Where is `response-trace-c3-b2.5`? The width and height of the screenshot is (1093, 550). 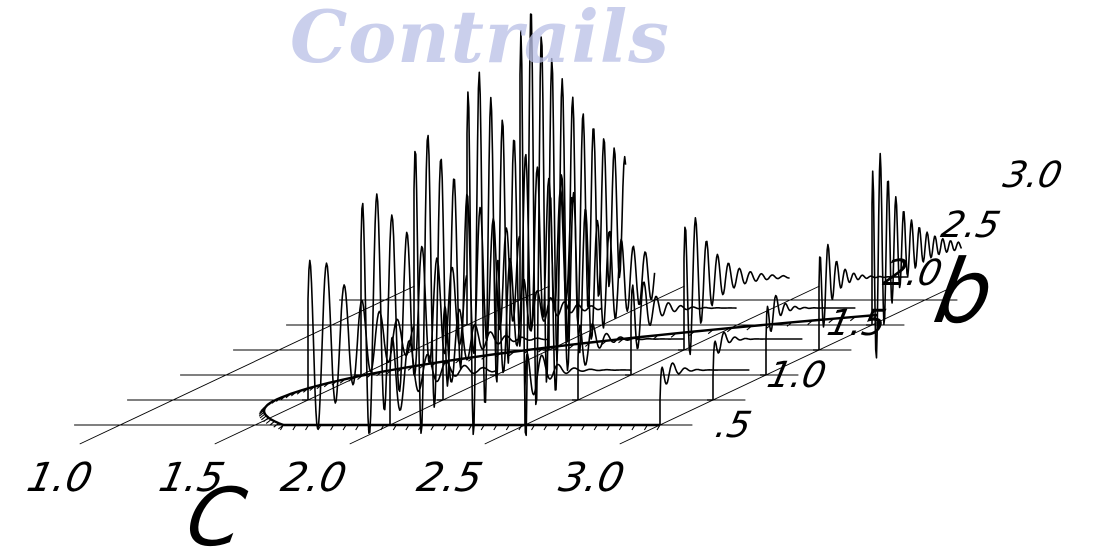 response-trace-c3-b2.5 is located at coordinates (914, 255).